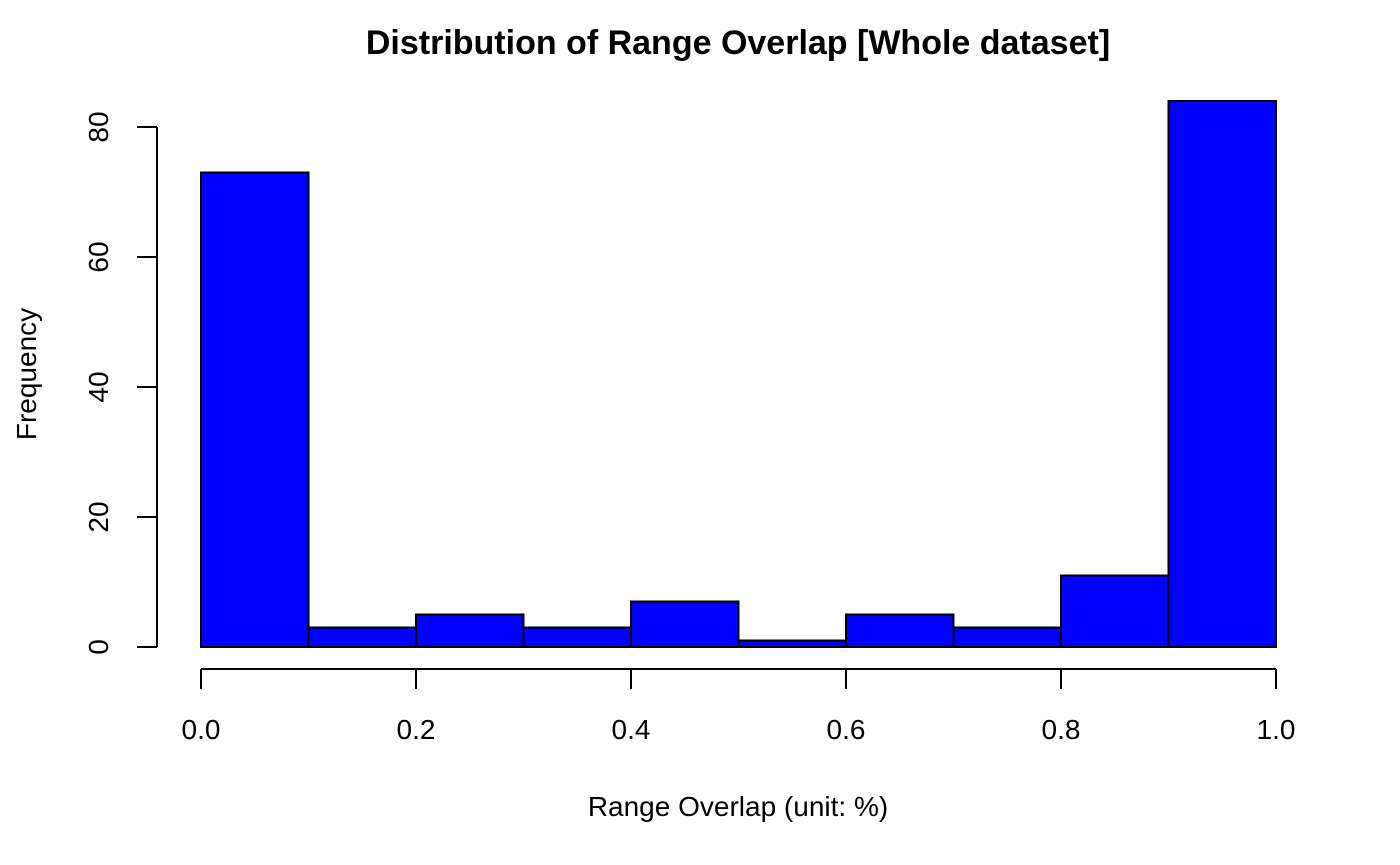 The image size is (1400, 865). Describe the element at coordinates (739, 706) in the screenshot. I see `x-axis: 0.0 0.2 0.4 0.6 0.8 1.0` at that location.